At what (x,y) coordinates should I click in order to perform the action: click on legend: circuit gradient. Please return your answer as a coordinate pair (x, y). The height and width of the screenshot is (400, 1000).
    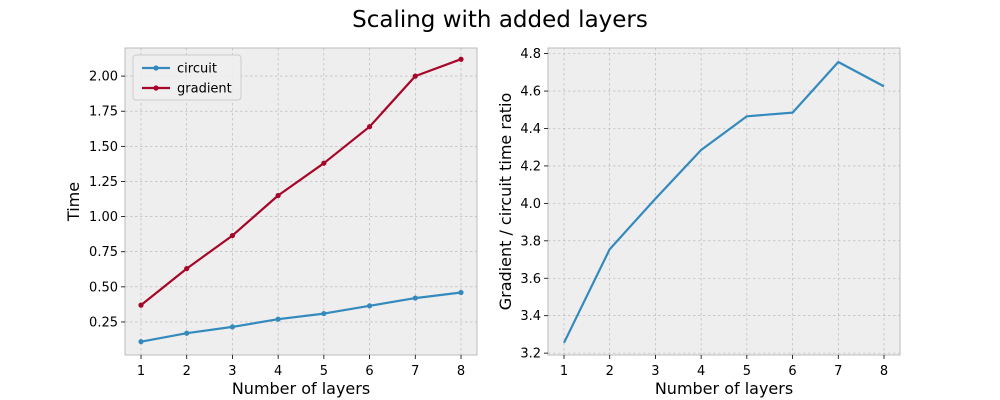
    Looking at the image, I should click on (187, 77).